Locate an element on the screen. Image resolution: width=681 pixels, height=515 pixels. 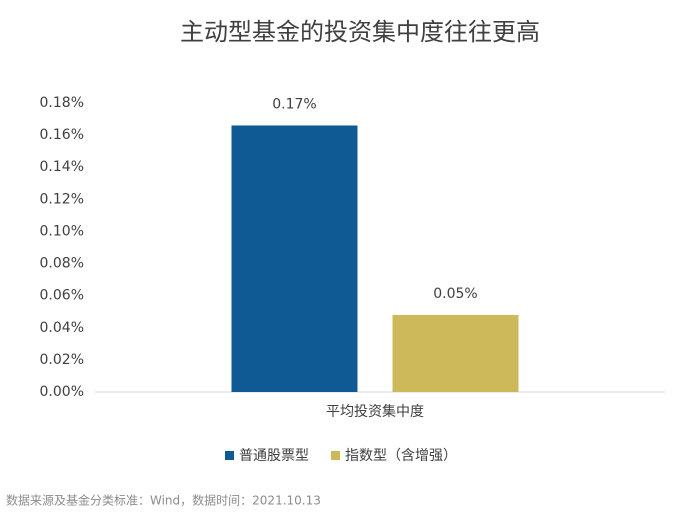
legend-label: 指数型（含增强） is located at coordinates (401, 456).